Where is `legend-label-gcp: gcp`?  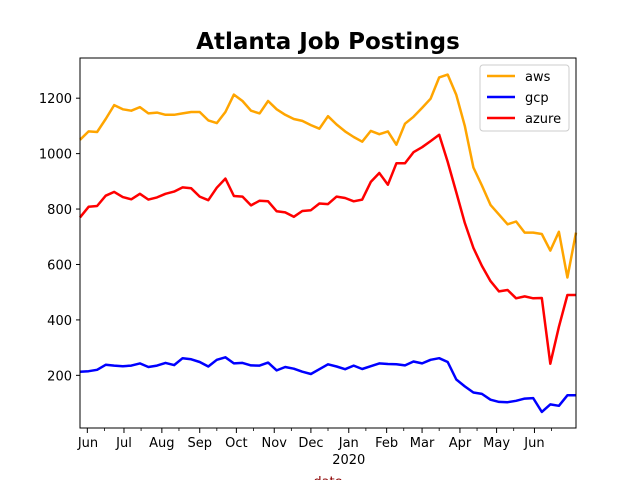
legend-label-gcp: gcp is located at coordinates (537, 98).